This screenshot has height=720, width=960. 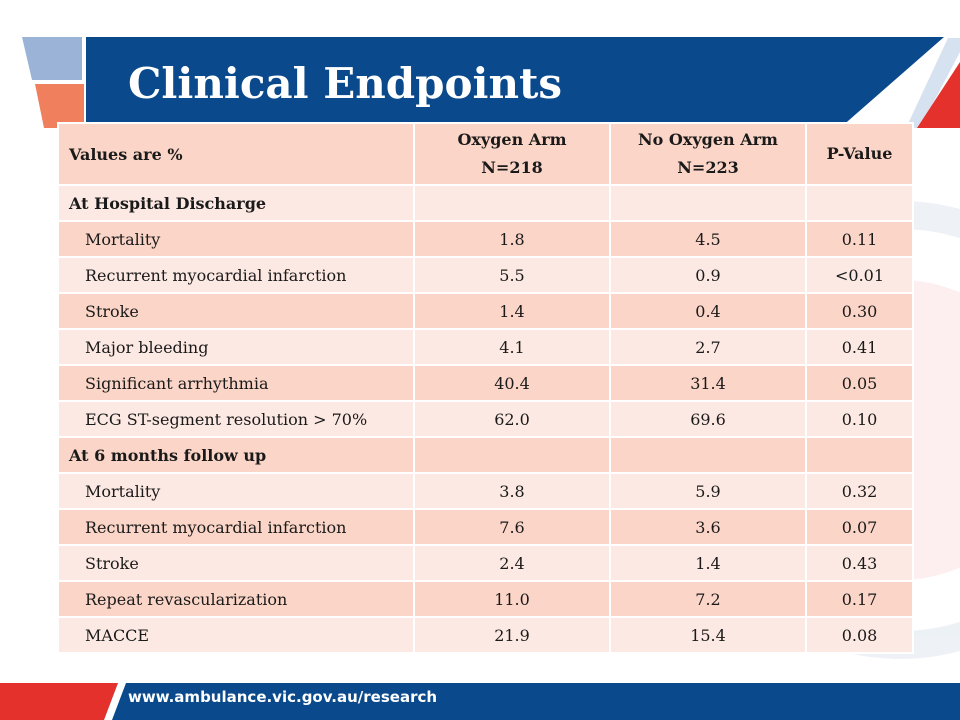 I want to click on no-oxygen-arm-value: 2.7, so click(x=708, y=347).